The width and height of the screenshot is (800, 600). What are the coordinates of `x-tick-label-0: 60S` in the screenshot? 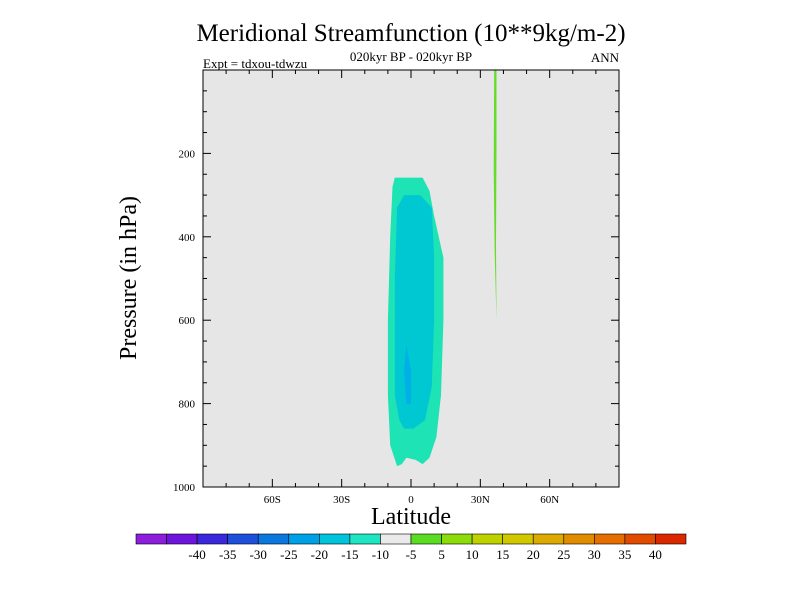 It's located at (272, 500).